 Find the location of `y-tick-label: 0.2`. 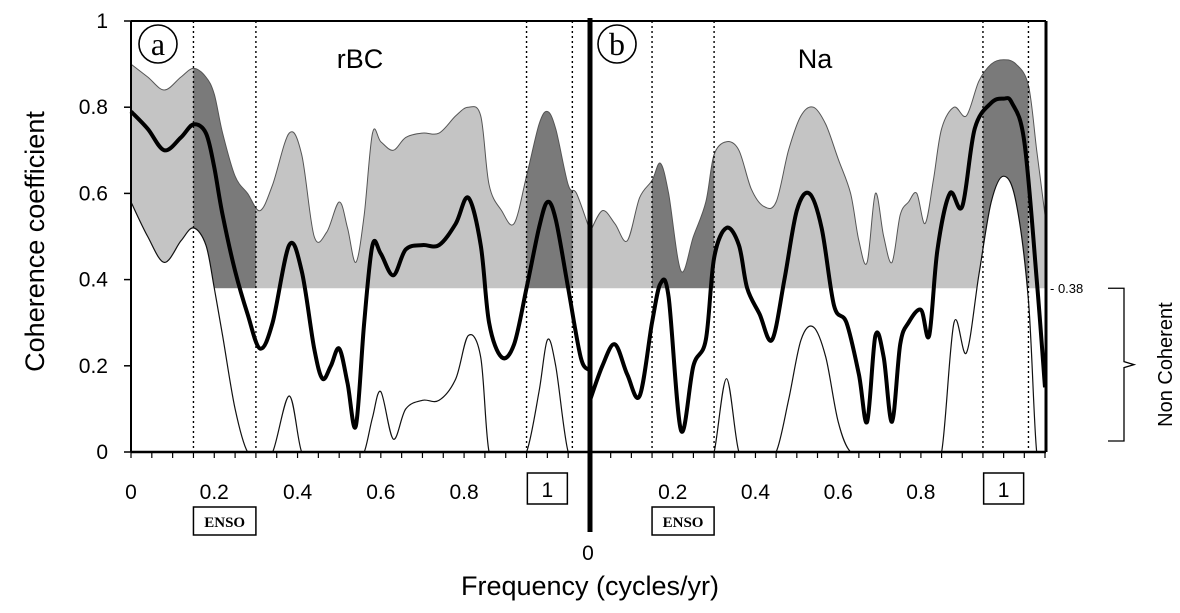

y-tick-label: 0.2 is located at coordinates (93, 366).